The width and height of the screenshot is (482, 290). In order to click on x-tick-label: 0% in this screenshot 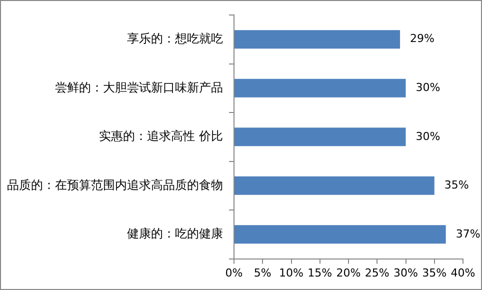, I will do `click(234, 273)`.